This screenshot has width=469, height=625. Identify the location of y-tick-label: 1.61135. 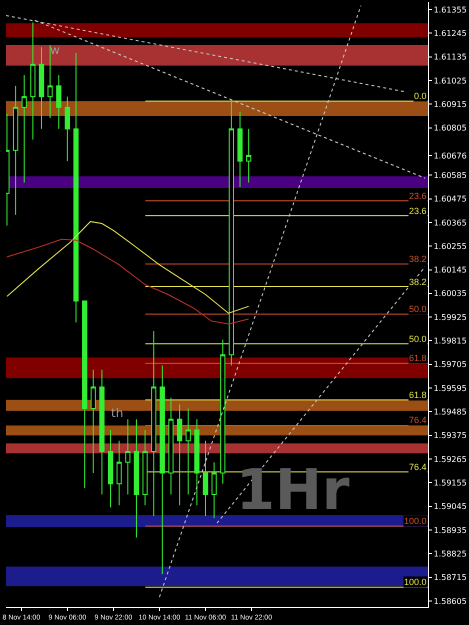
(450, 57).